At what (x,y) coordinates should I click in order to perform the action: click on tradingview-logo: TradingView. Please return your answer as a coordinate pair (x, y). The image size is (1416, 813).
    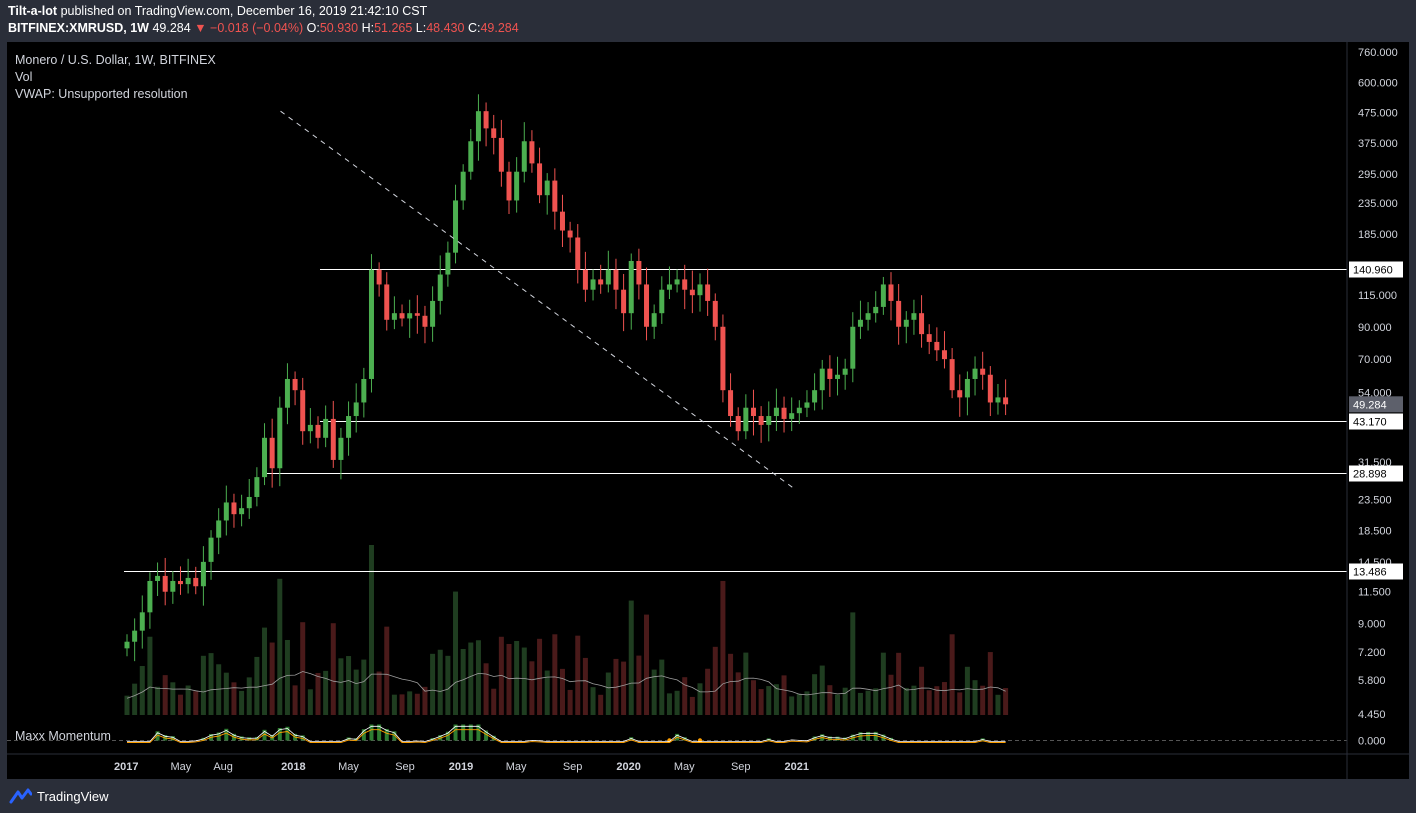
    Looking at the image, I should click on (58, 796).